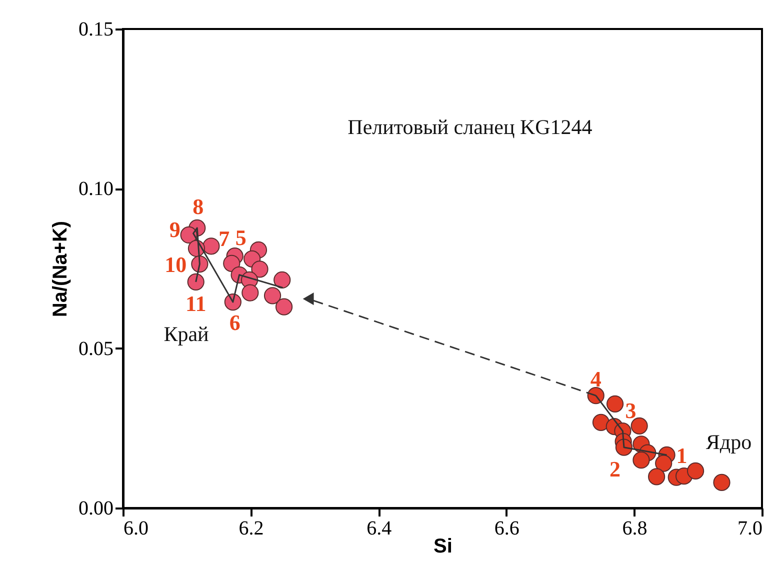 The width and height of the screenshot is (779, 569). Describe the element at coordinates (443, 547) in the screenshot. I see `x-axis-title: Si` at that location.